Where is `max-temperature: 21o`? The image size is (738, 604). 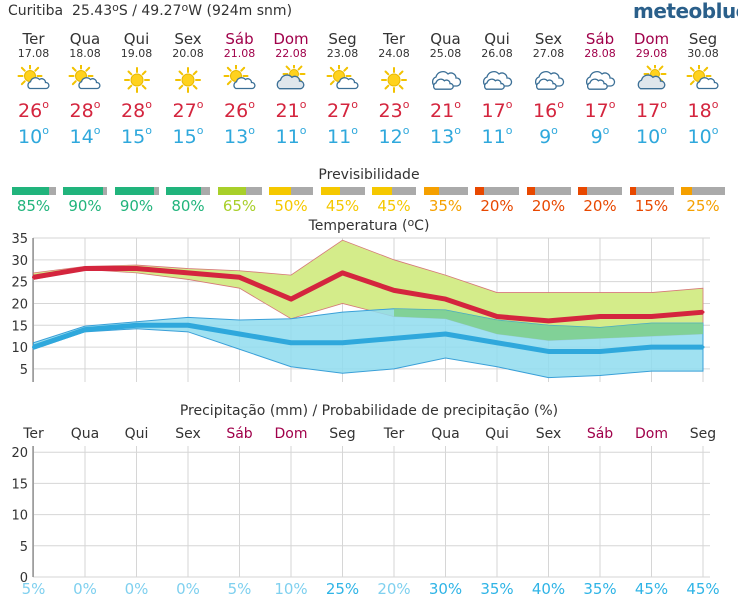 max-temperature: 21o is located at coordinates (446, 110).